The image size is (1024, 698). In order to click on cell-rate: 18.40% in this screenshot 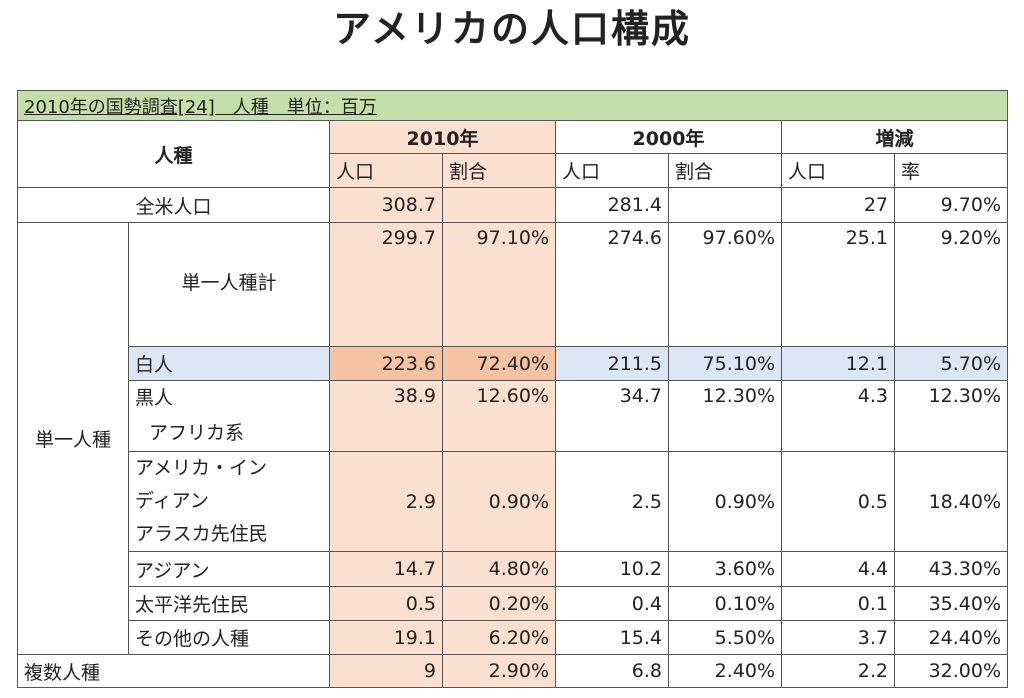, I will do `click(951, 501)`.